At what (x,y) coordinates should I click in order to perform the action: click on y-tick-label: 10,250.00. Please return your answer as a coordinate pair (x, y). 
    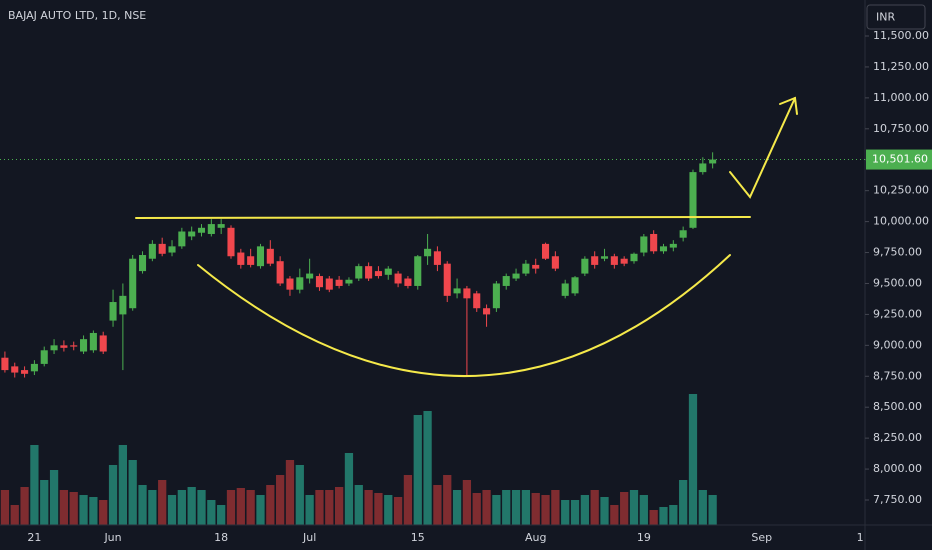
    Looking at the image, I should click on (901, 190).